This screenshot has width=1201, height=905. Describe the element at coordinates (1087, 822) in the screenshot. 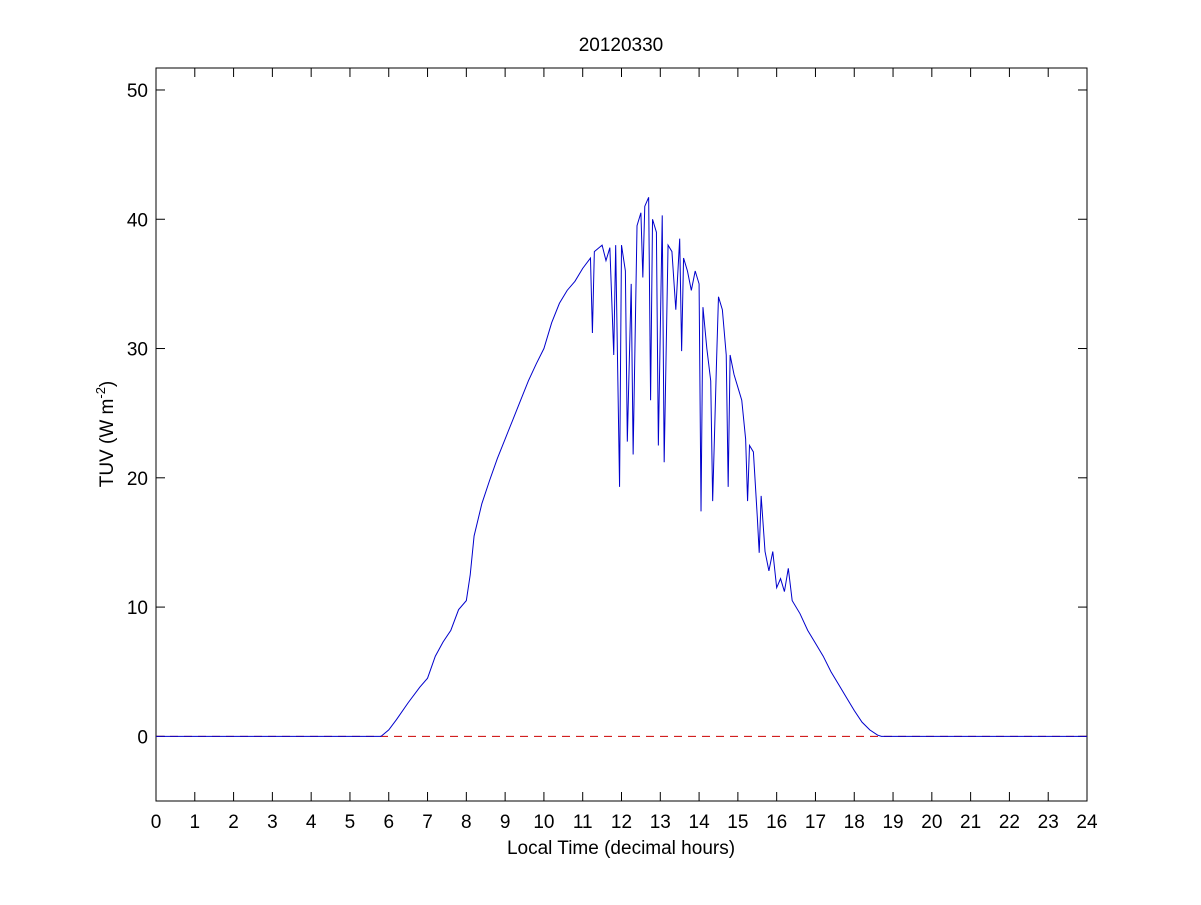

I see `x-tick-label: 24` at that location.